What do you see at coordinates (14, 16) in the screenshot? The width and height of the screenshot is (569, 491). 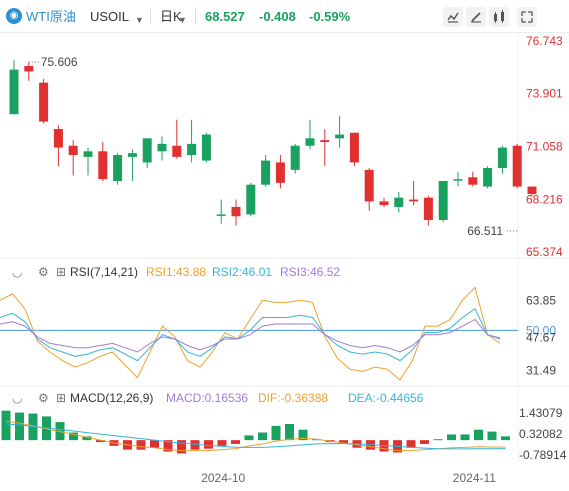 I see `wti-logo-icon: ◉` at bounding box center [14, 16].